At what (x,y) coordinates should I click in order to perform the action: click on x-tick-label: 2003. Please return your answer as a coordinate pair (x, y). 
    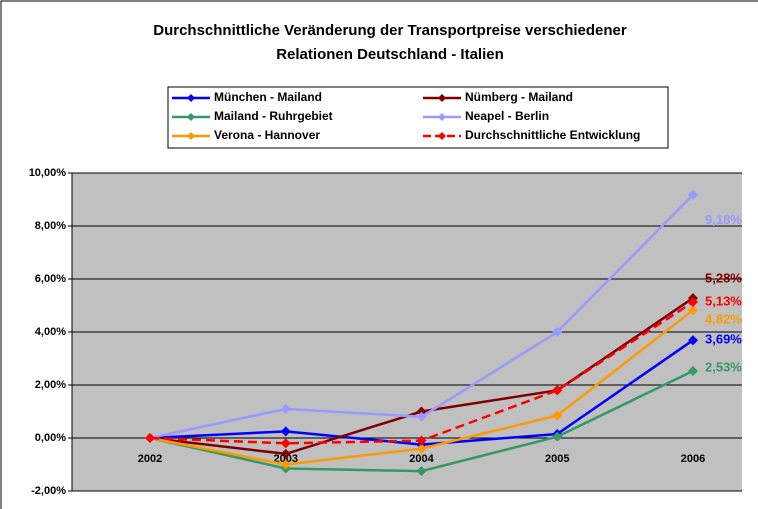
    Looking at the image, I should click on (286, 459).